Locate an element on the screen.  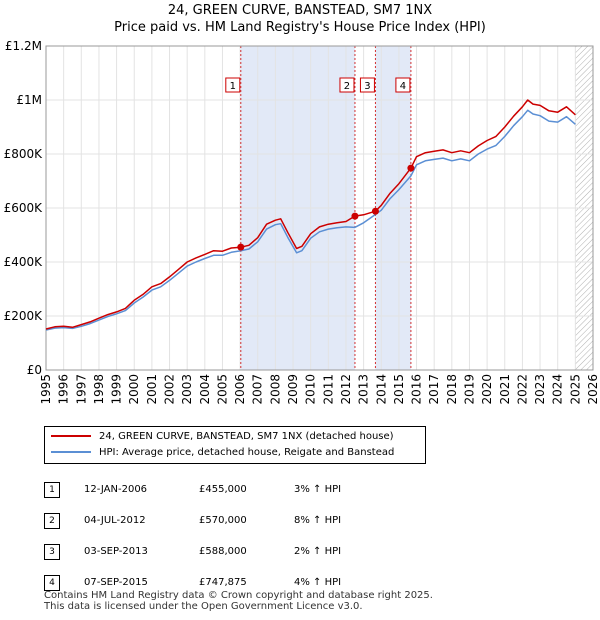
sale-price: £570,000 is located at coordinates (223, 520).